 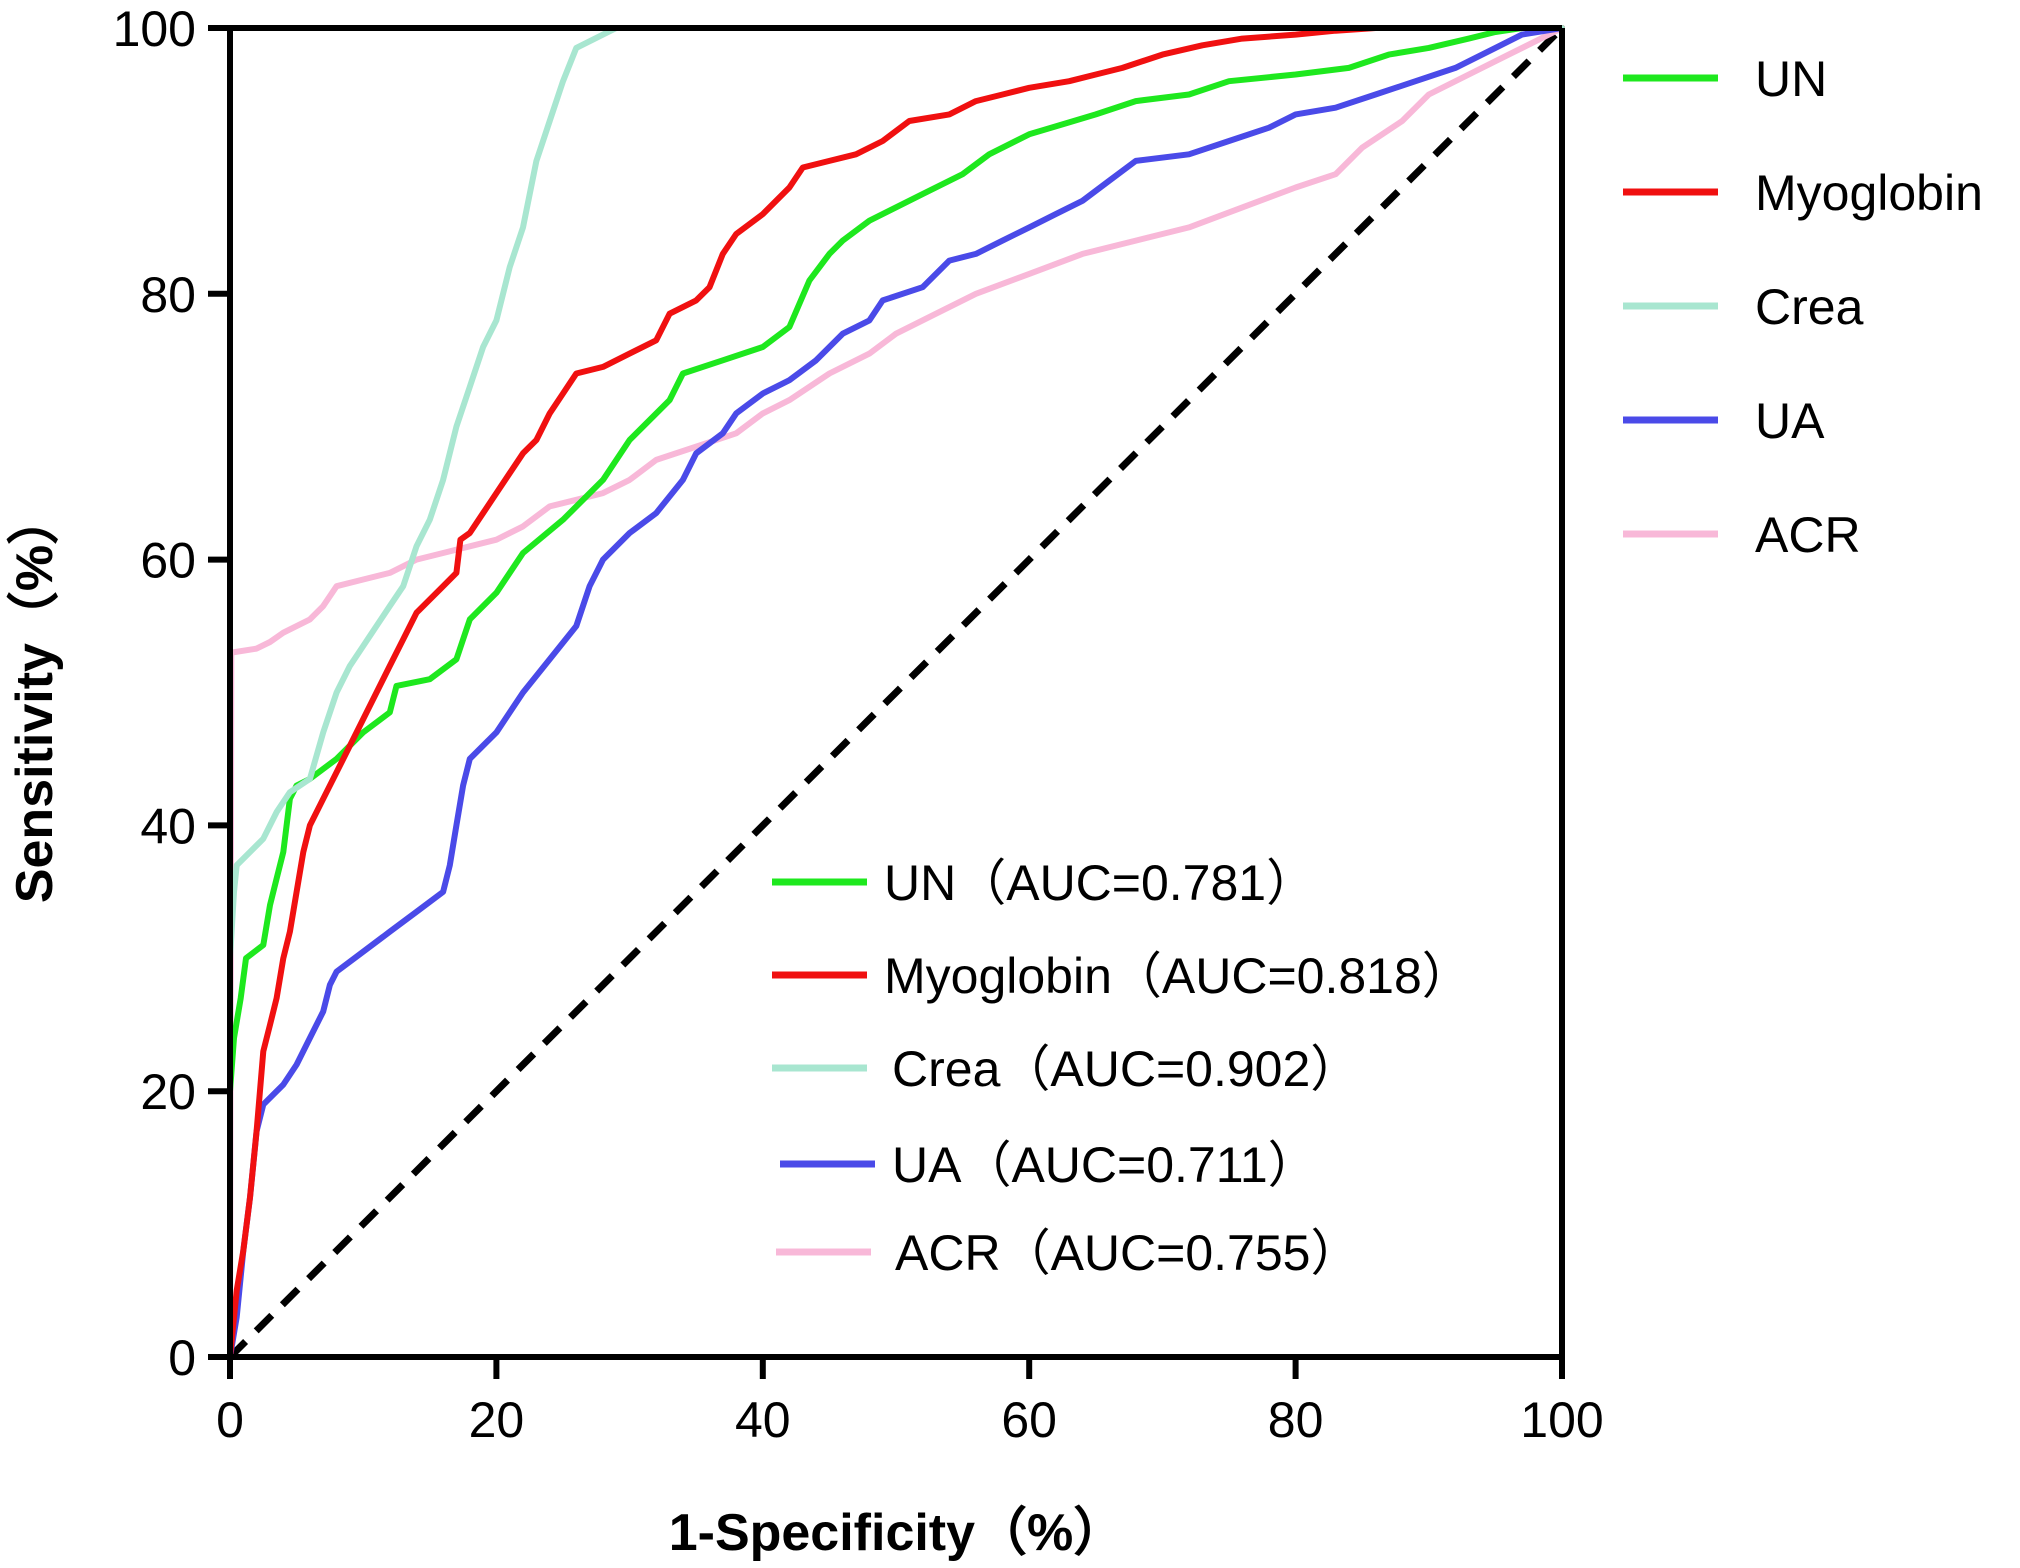 What do you see at coordinates (763, 1420) in the screenshot?
I see `x-tick-label: 40` at bounding box center [763, 1420].